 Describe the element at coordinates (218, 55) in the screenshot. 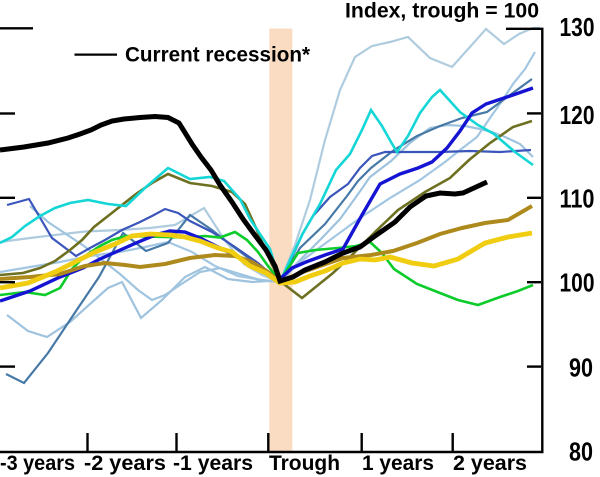

I see `svg-text: Current recession*` at that location.